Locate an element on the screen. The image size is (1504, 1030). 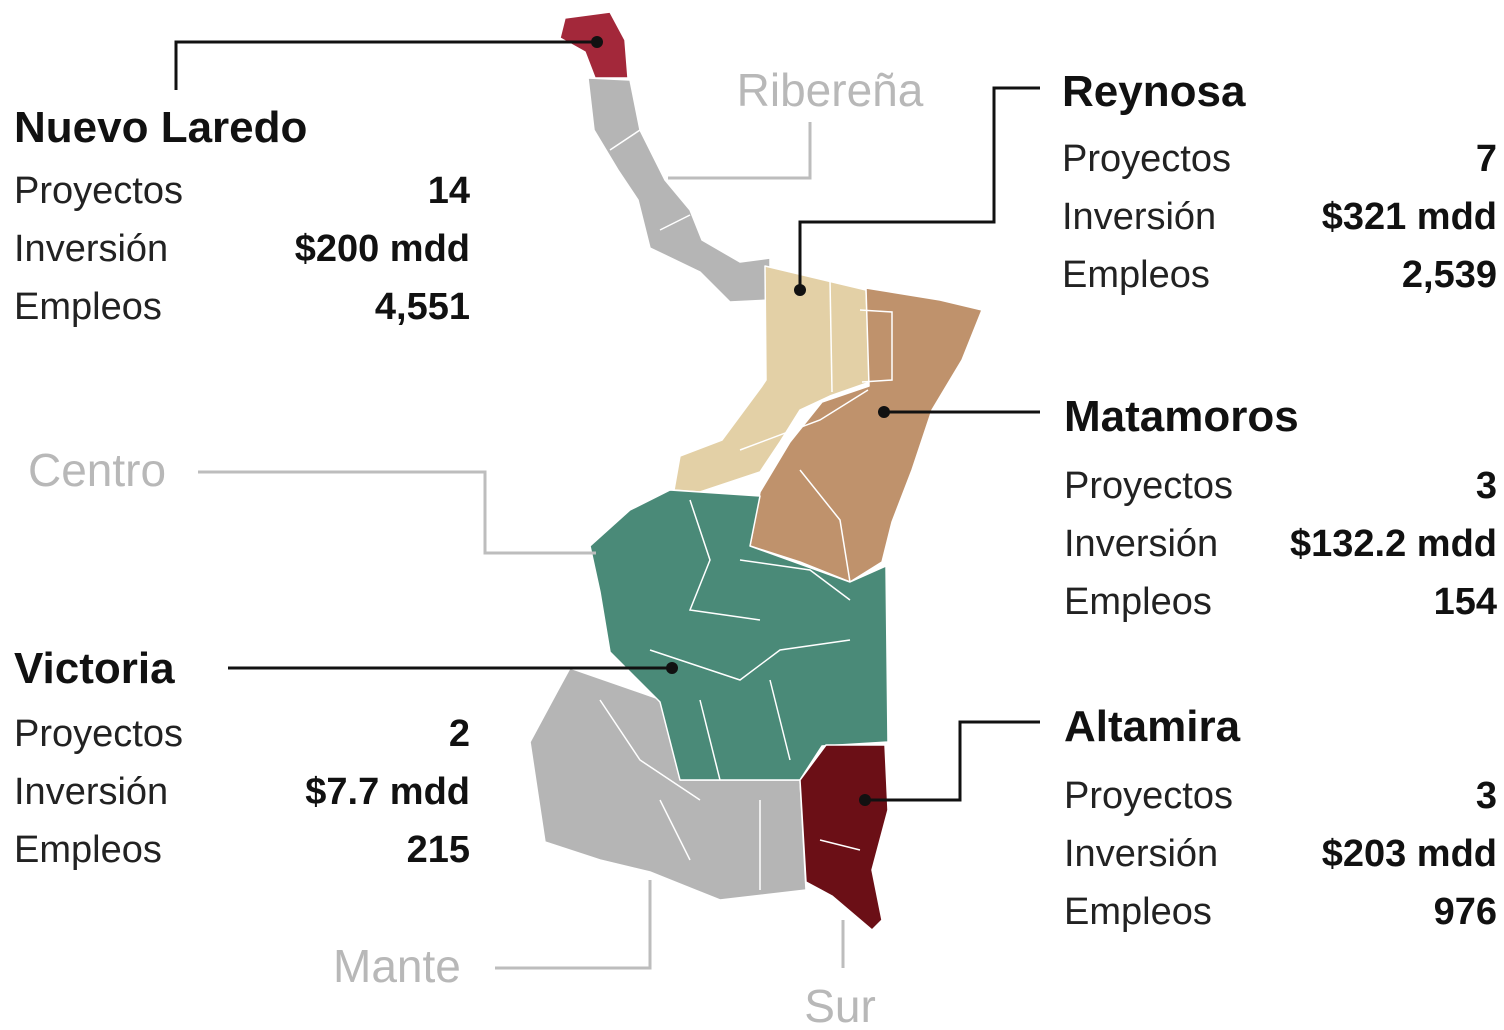
stat-value: 976 is located at coordinates (1465, 912).